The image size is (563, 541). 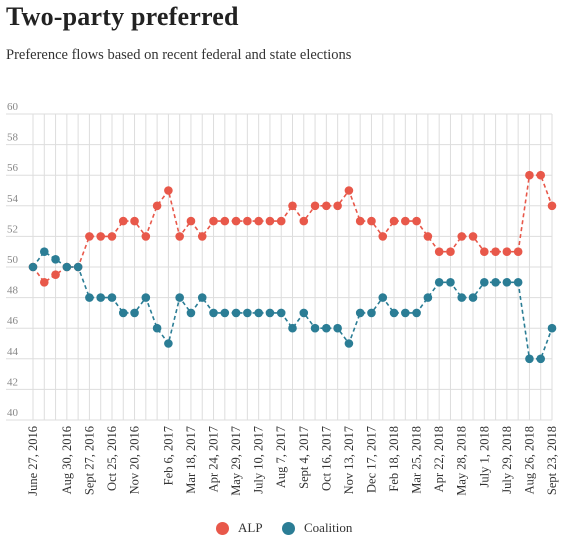 I want to click on x-tick-label: May 28, 2018, so click(x=462, y=461).